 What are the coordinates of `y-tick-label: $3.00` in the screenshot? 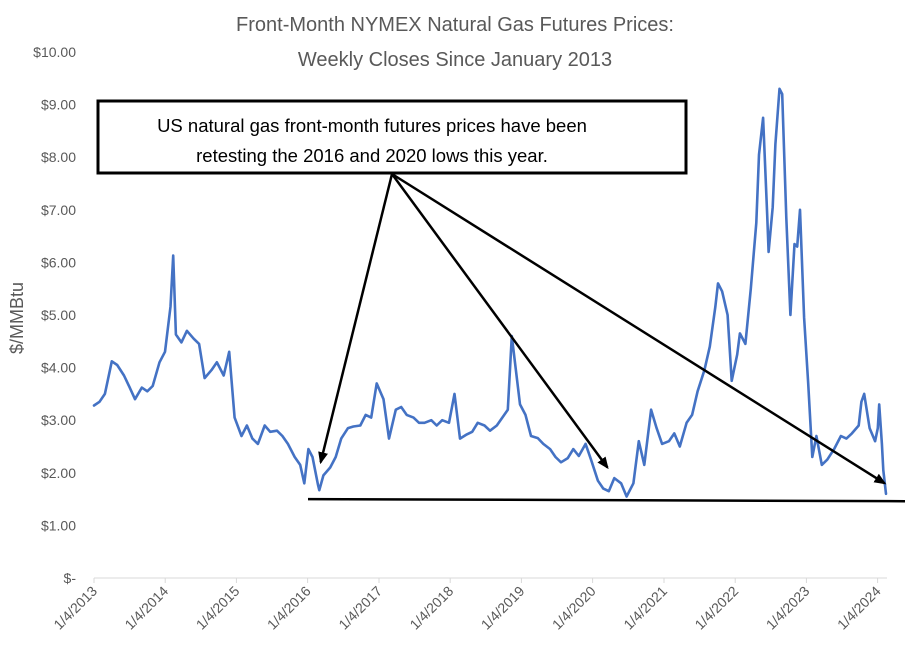 It's located at (58, 420).